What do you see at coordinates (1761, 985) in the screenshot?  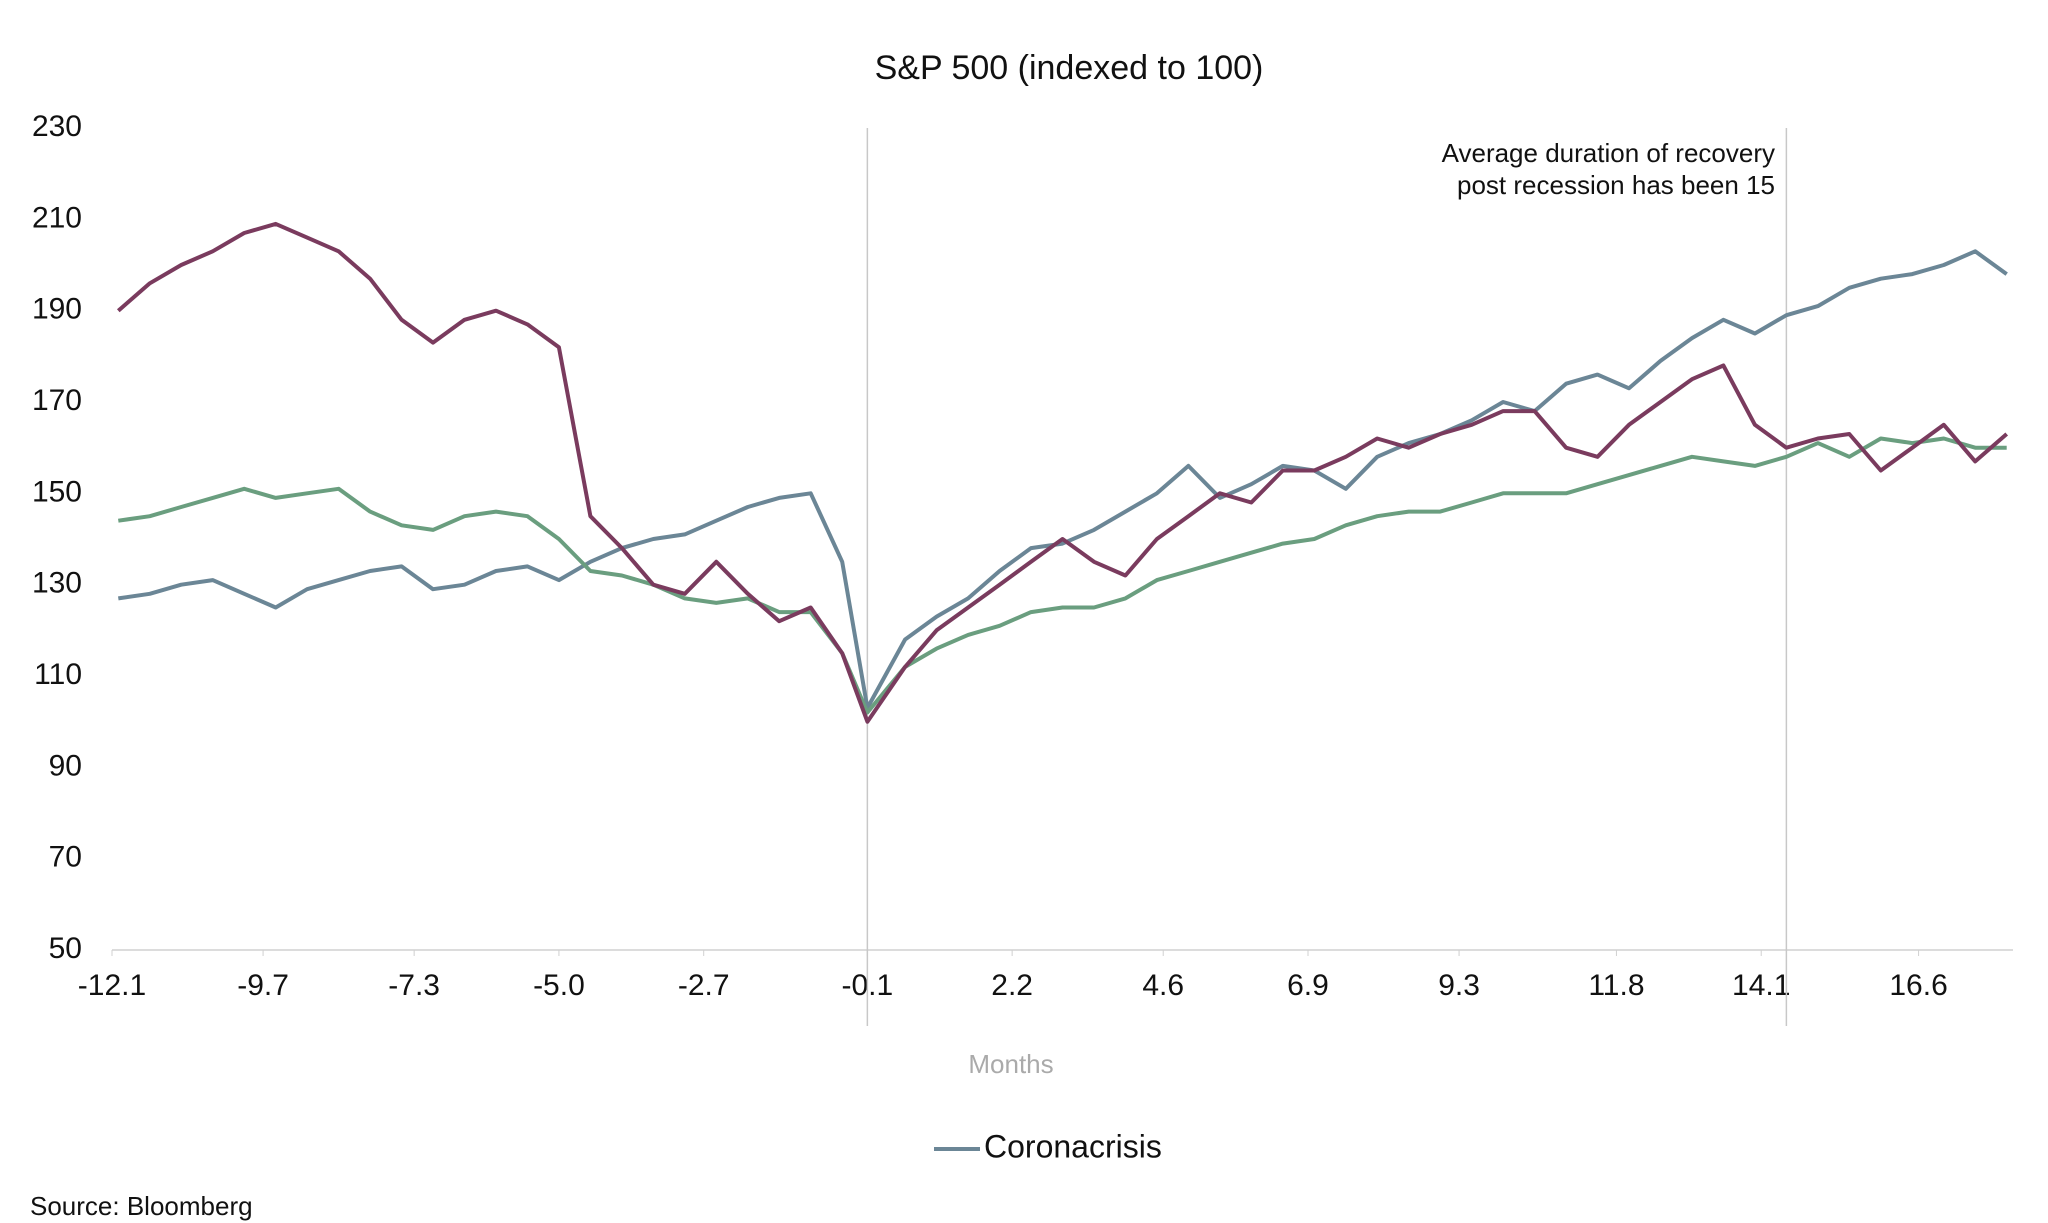 I see `x-tick-label: 14.1` at bounding box center [1761, 985].